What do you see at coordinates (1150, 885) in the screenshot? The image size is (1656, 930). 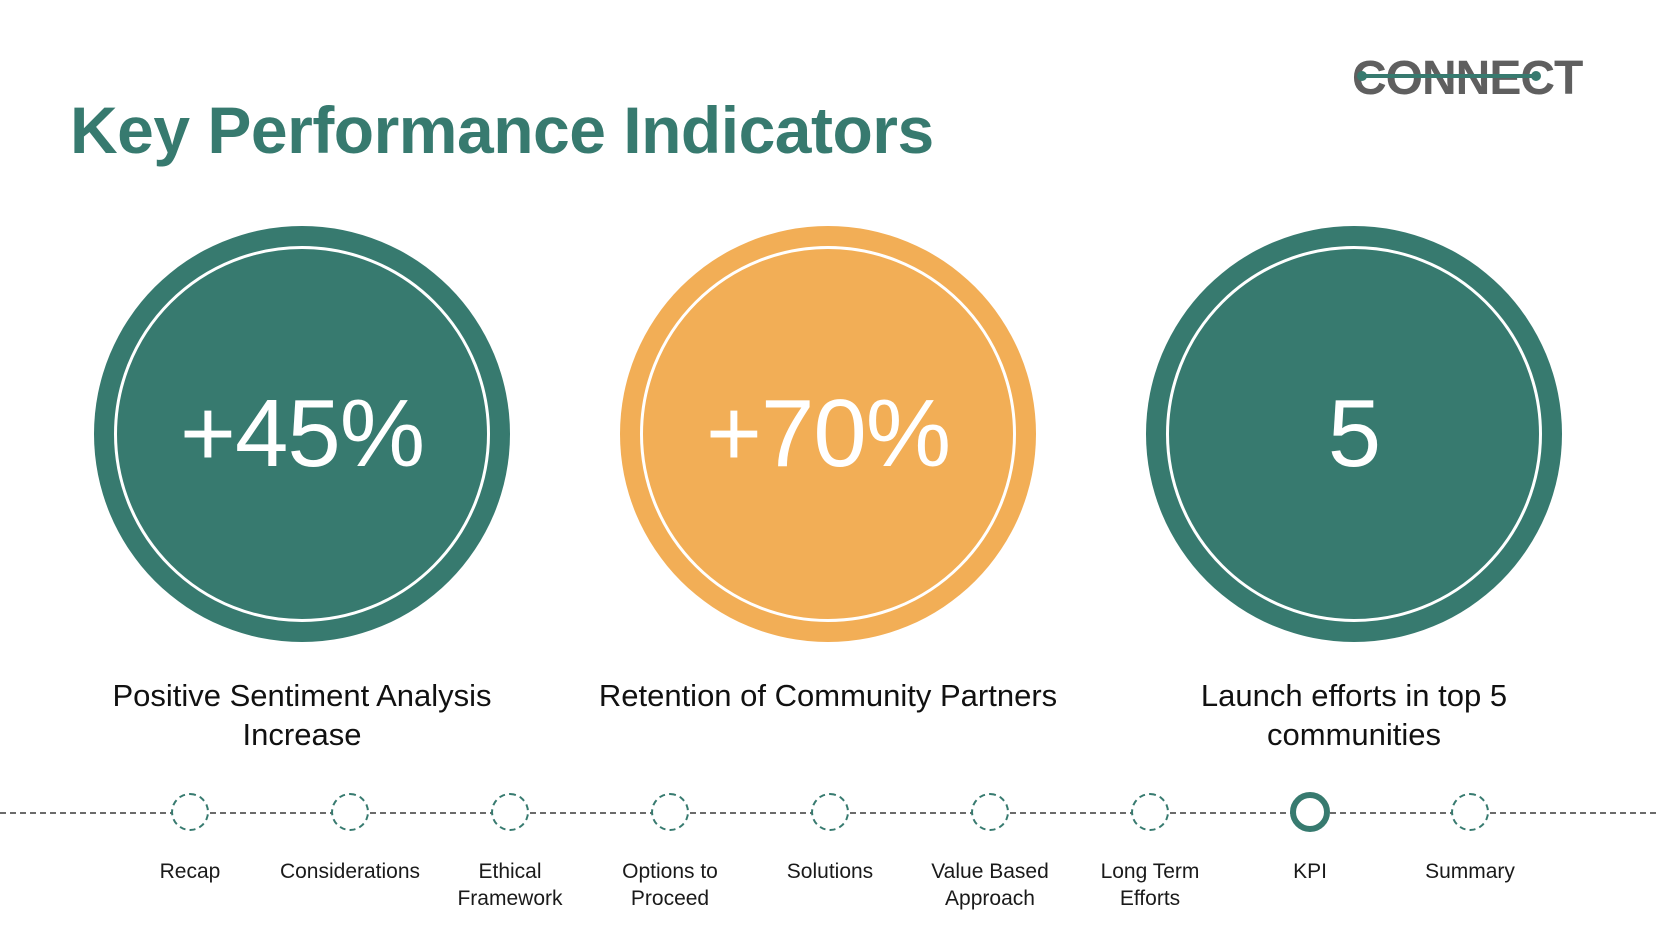 I see `timeline-label: Long Term Efforts` at bounding box center [1150, 885].